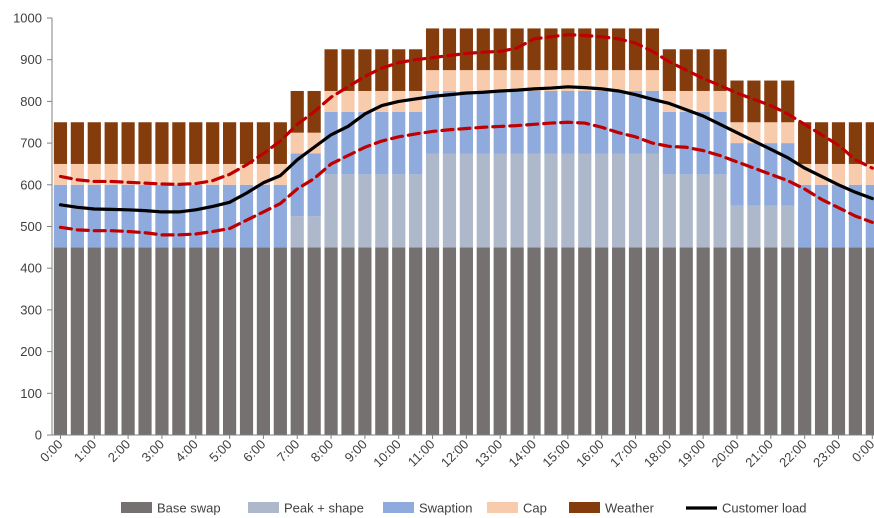  I want to click on y-tick-label: 500, so click(31, 226).